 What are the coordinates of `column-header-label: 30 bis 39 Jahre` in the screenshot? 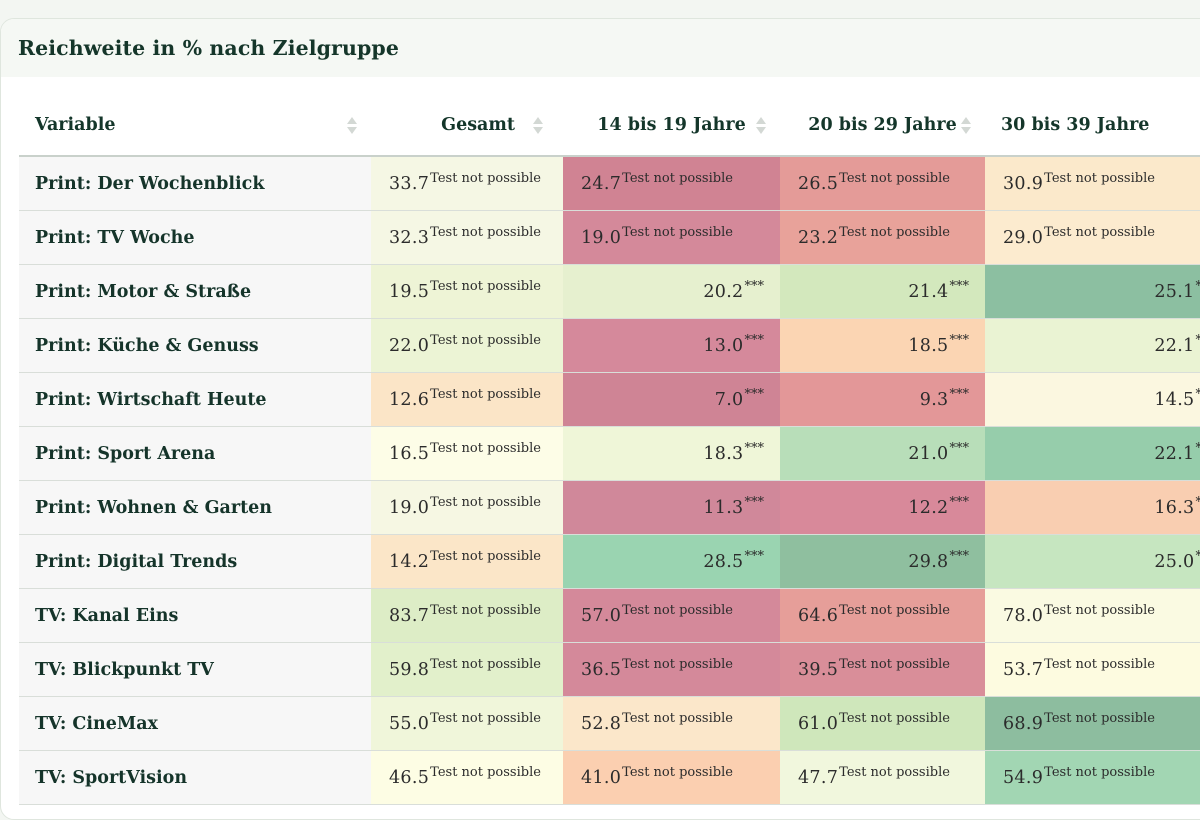 It's located at (1075, 125).